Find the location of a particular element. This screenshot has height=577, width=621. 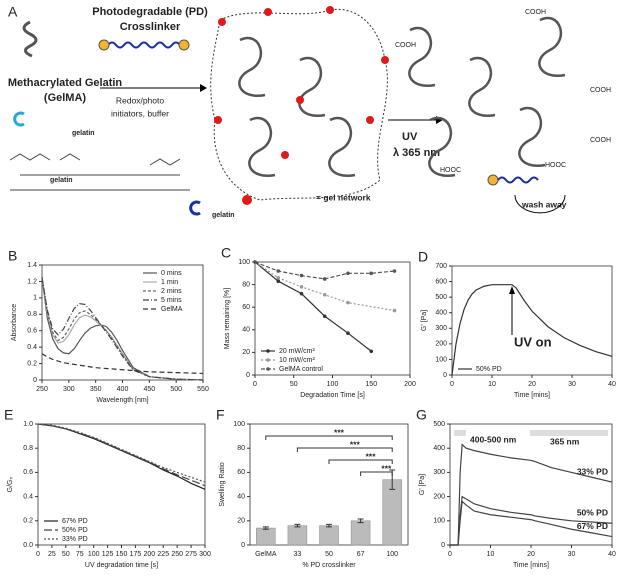

legend-marker is located at coordinates (268, 351).